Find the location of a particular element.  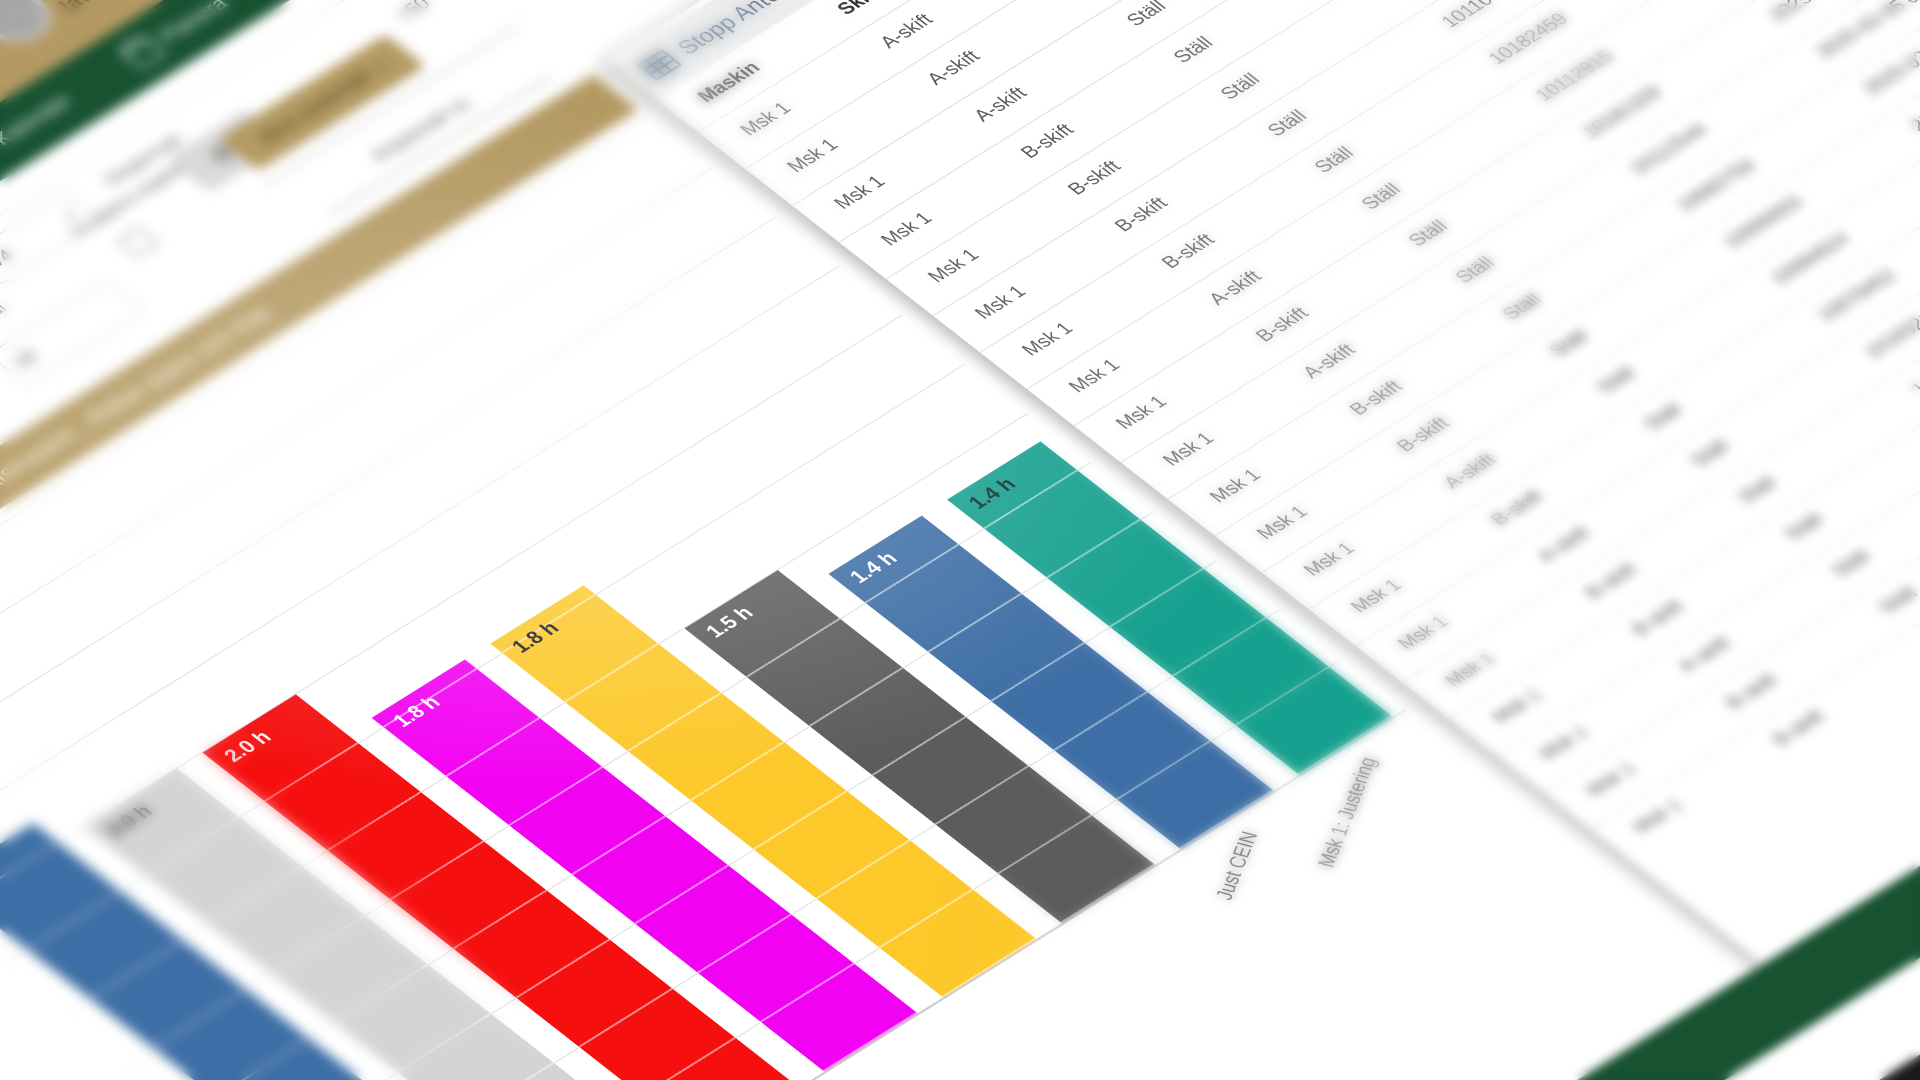

chip-close-icon: x is located at coordinates (379, 66).